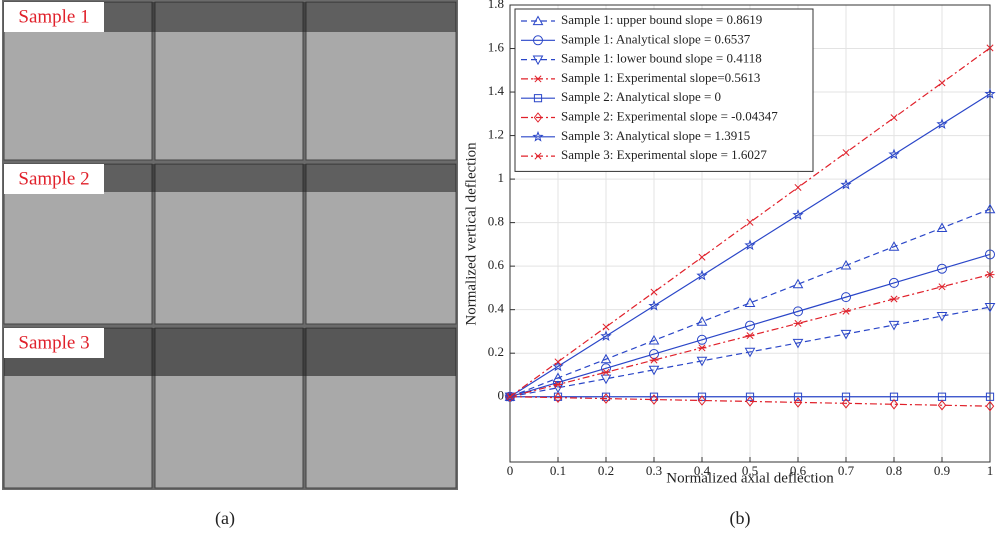  Describe the element at coordinates (496, 90) in the screenshot. I see `y-tick-label: 1.4` at that location.